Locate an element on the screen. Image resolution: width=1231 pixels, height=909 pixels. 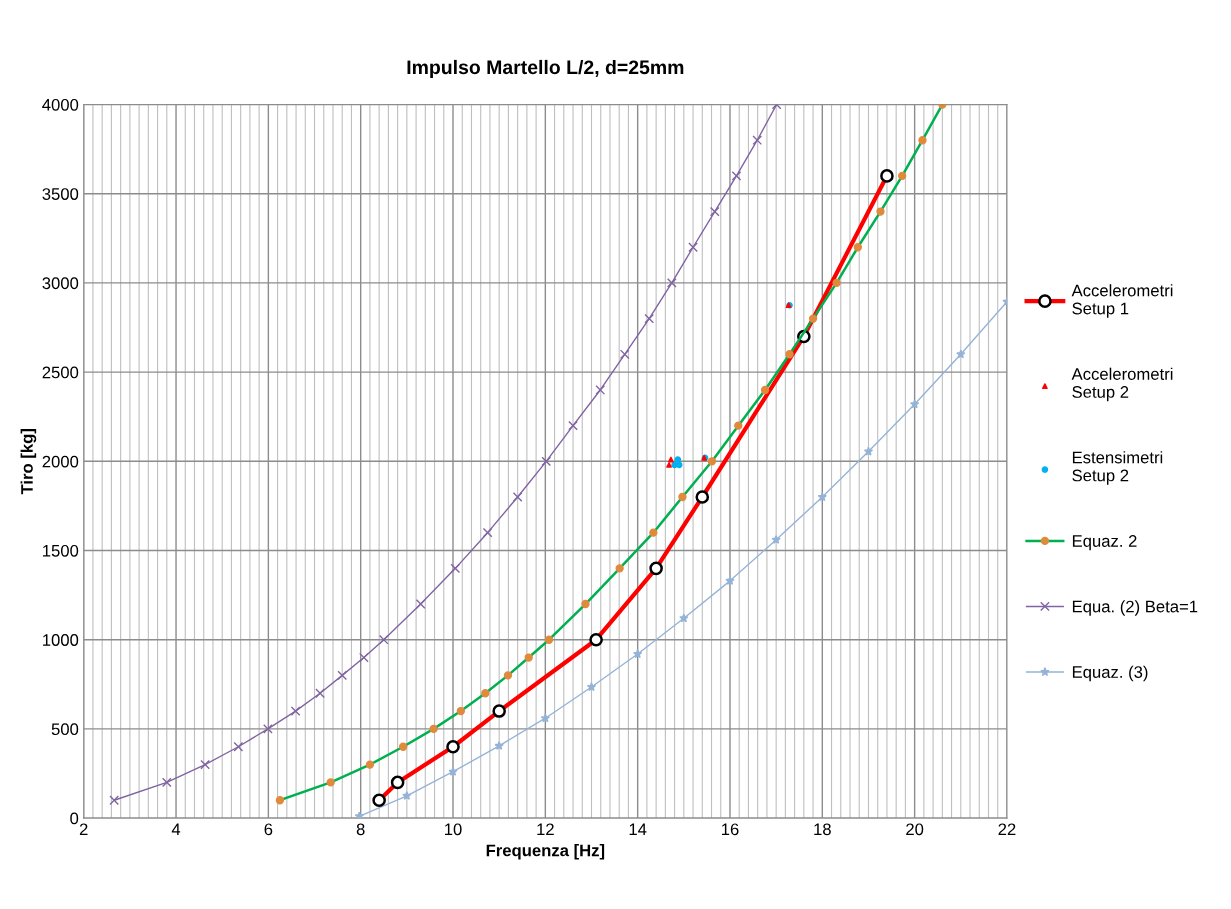
x-tick-label: 8 is located at coordinates (360, 829).